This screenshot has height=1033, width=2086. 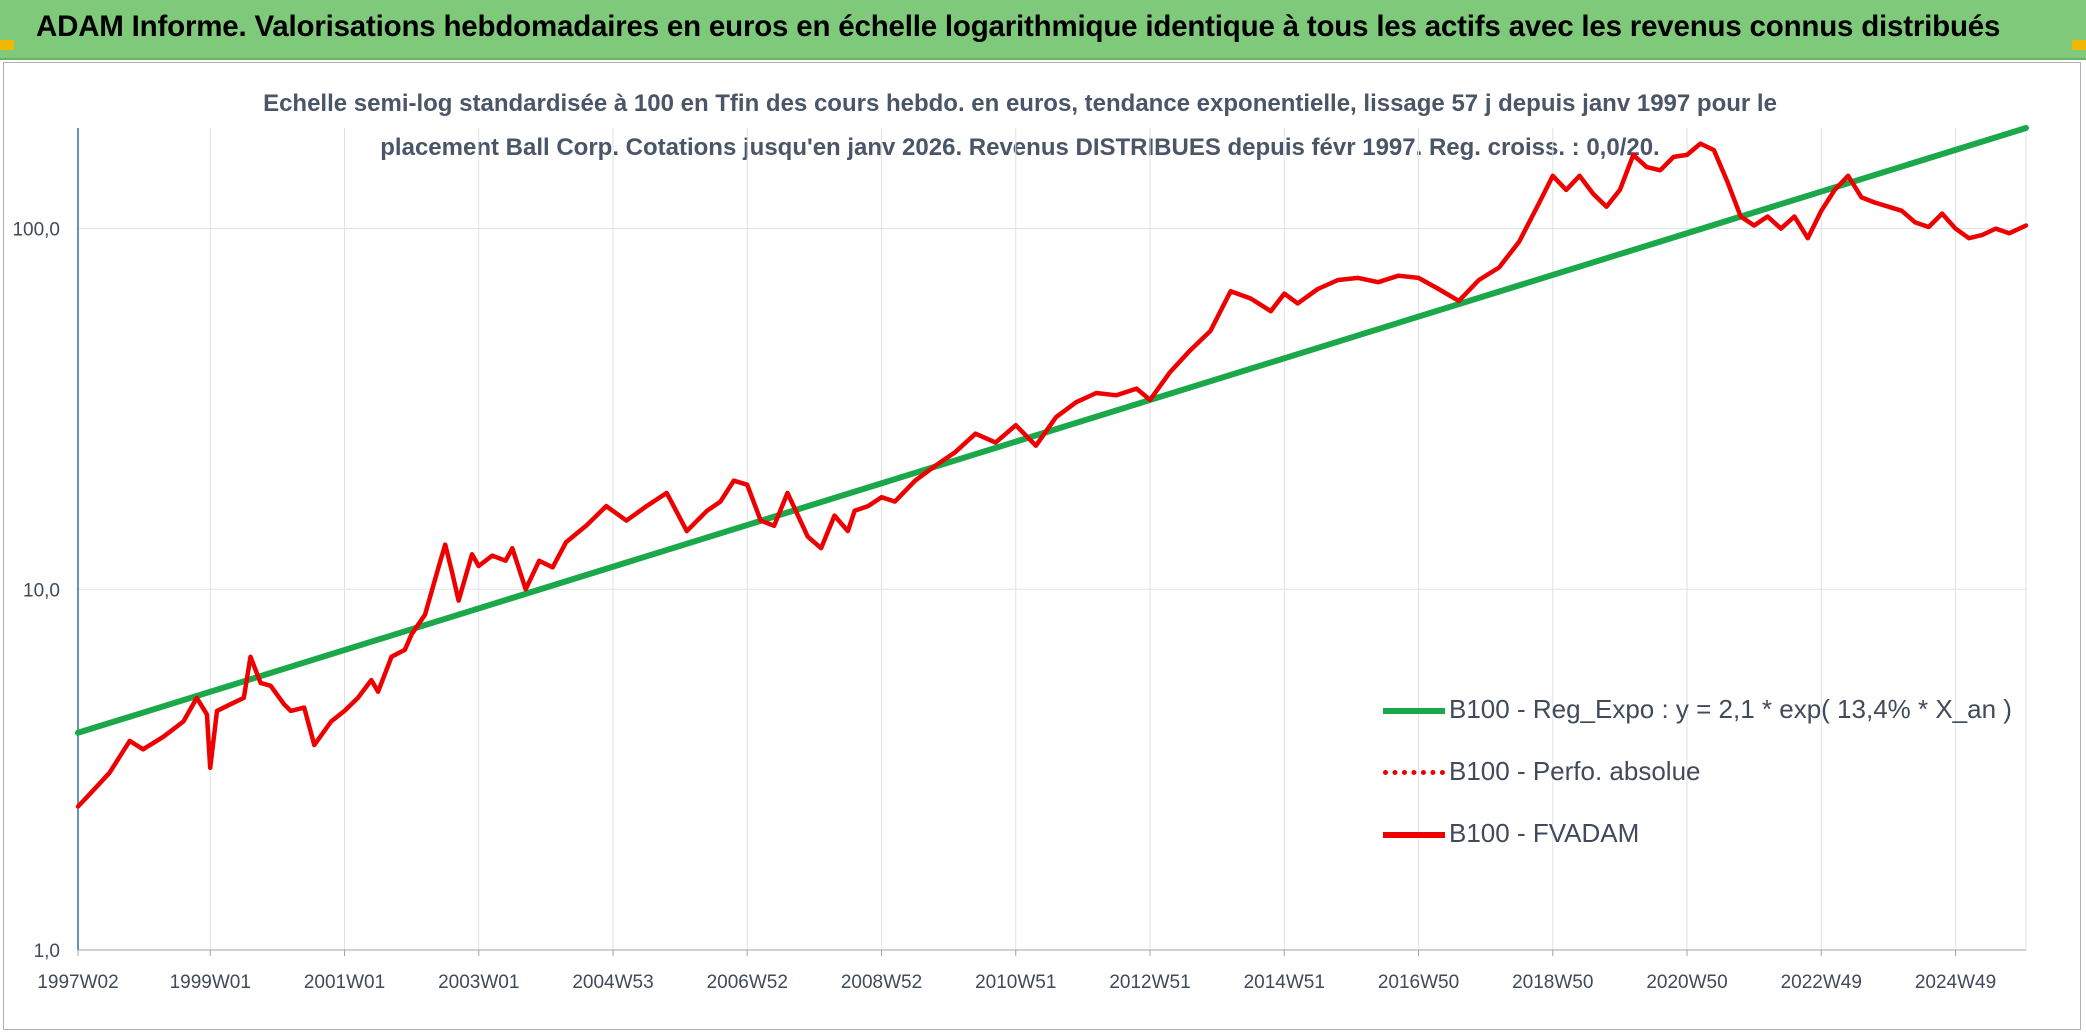 I want to click on legend-swatch-trend, so click(x=1414, y=711).